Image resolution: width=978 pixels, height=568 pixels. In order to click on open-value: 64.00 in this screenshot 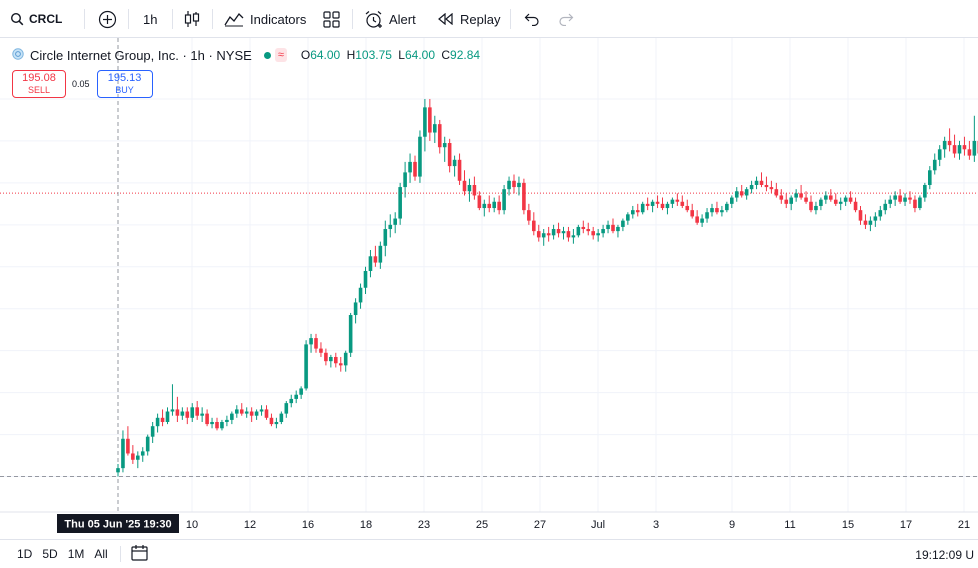, I will do `click(325, 55)`.